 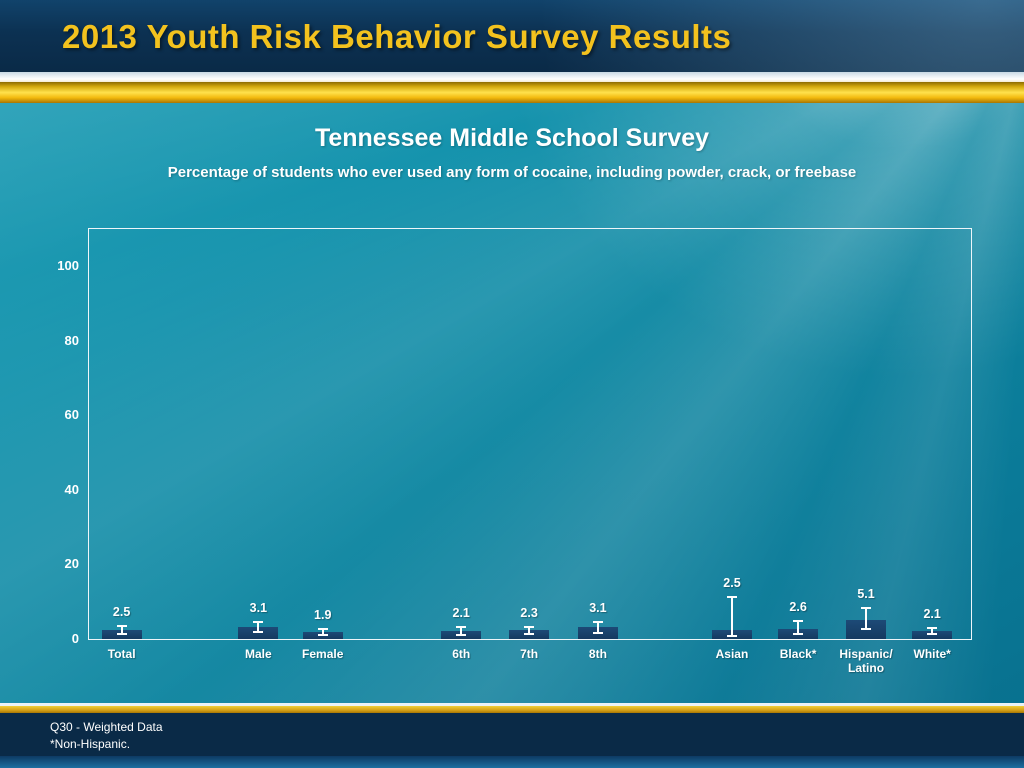 What do you see at coordinates (529, 612) in the screenshot?
I see `value-label: 2.3` at bounding box center [529, 612].